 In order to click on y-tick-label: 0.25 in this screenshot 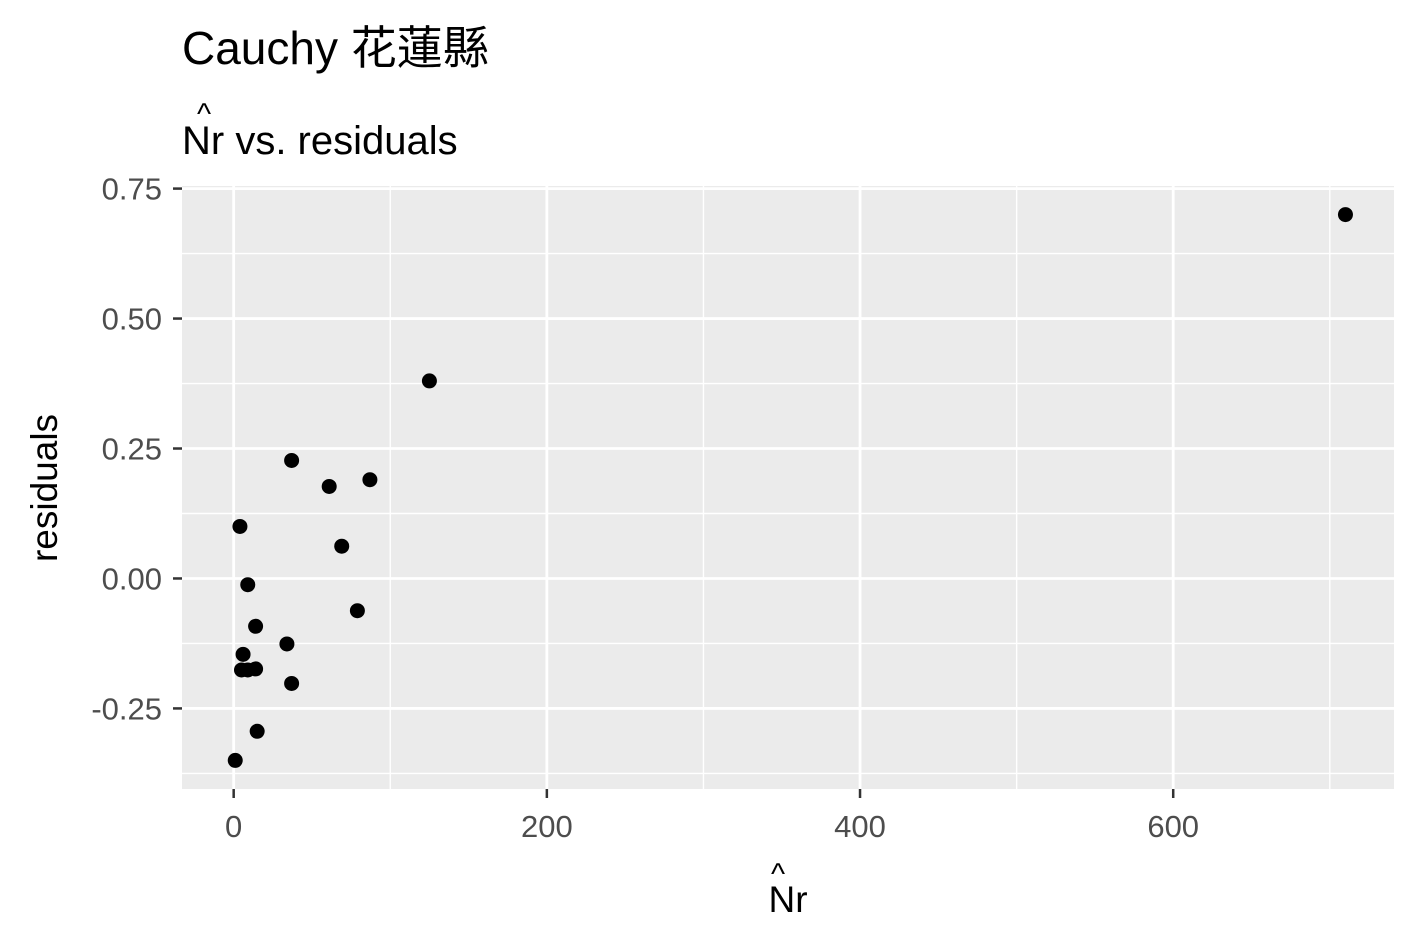, I will do `click(132, 449)`.